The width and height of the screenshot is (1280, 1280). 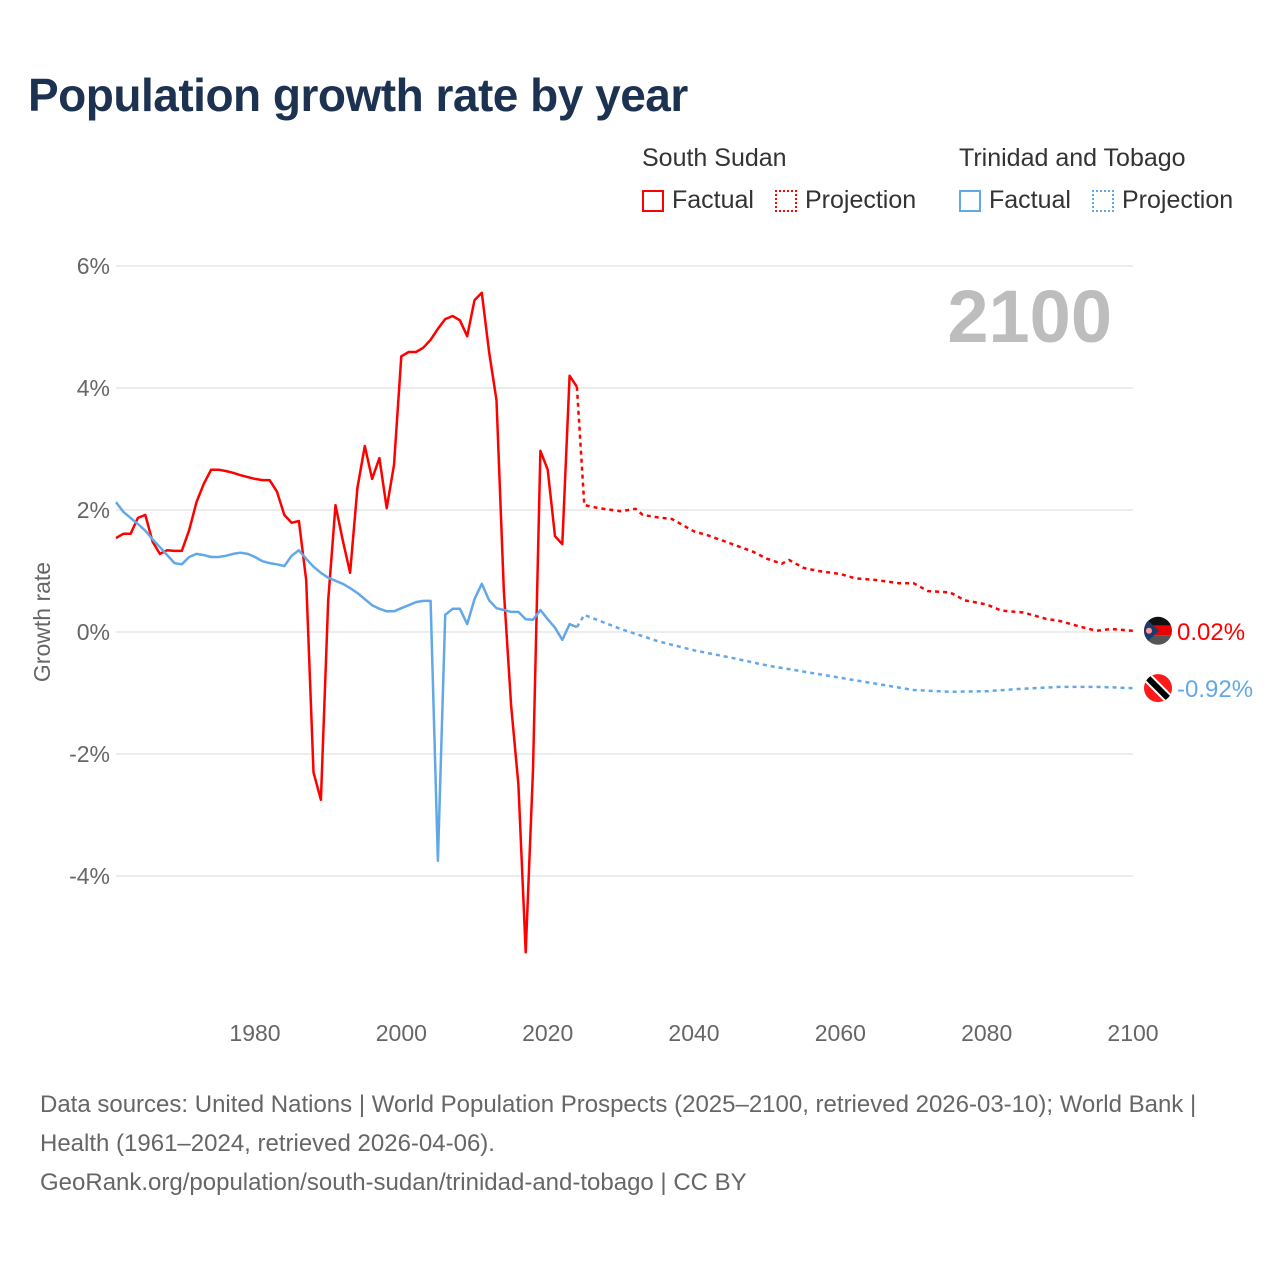 I want to click on trinidad-flag-icon, so click(x=1158, y=688).